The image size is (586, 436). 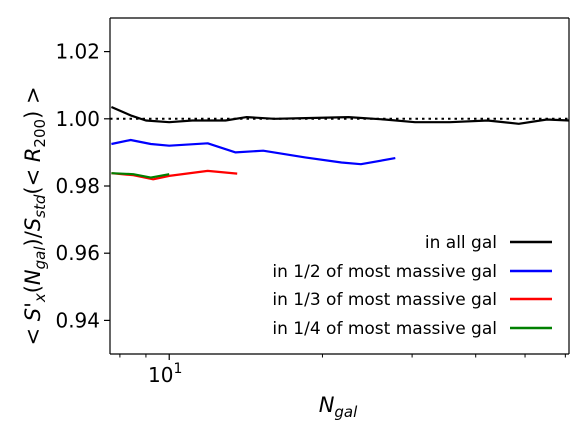 I want to click on x-axis-label-group: Ngal, so click(x=338, y=407).